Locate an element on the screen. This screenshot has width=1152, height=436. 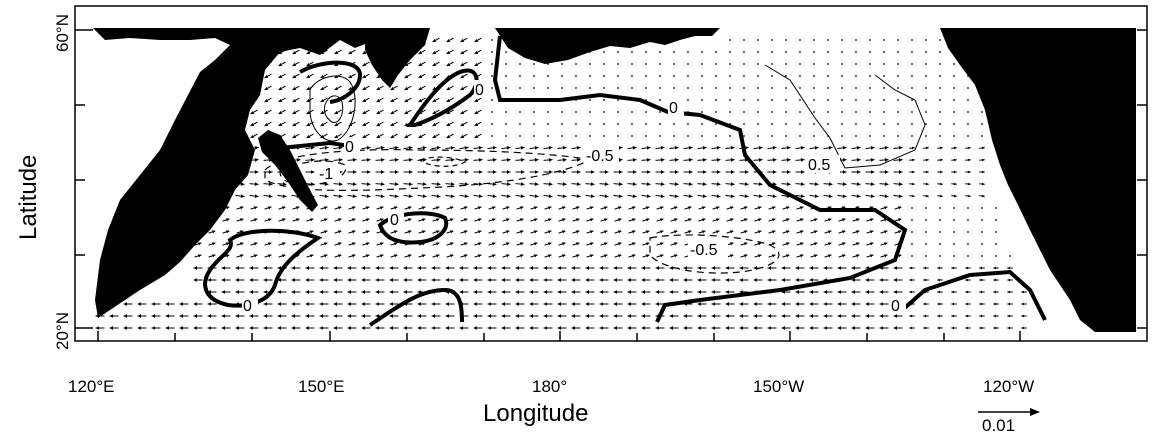
y-tick-label: 60°N is located at coordinates (62, 33).